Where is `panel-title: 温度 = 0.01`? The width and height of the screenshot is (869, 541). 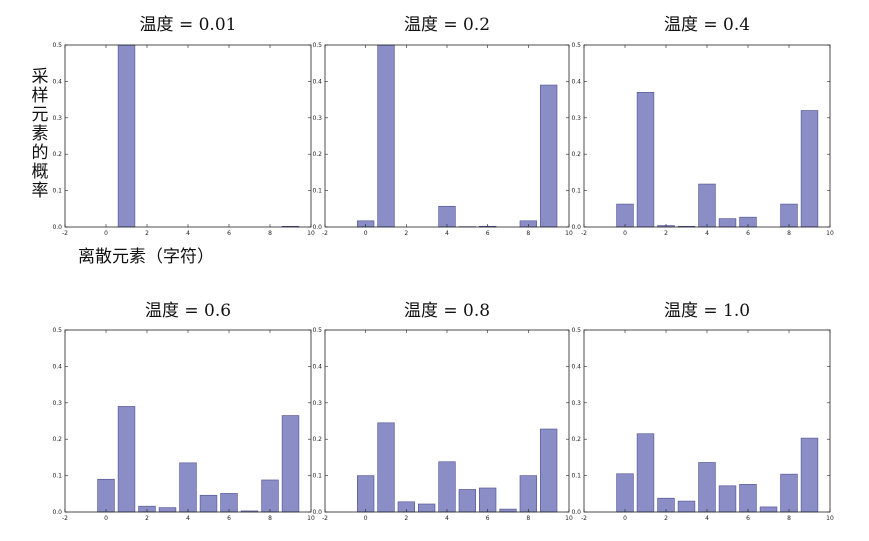
panel-title: 温度 = 0.01 is located at coordinates (188, 25).